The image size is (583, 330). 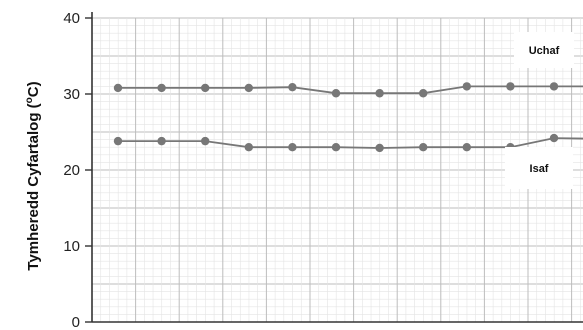 What do you see at coordinates (71, 18) in the screenshot?
I see `y-tick-label: 40` at bounding box center [71, 18].